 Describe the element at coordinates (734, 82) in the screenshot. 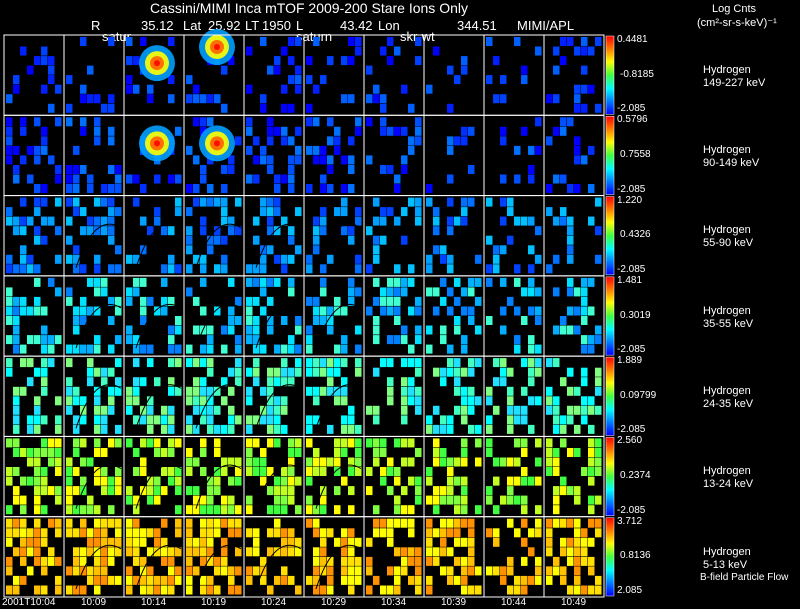

I see `row-energy-label: 149-227 keV` at that location.